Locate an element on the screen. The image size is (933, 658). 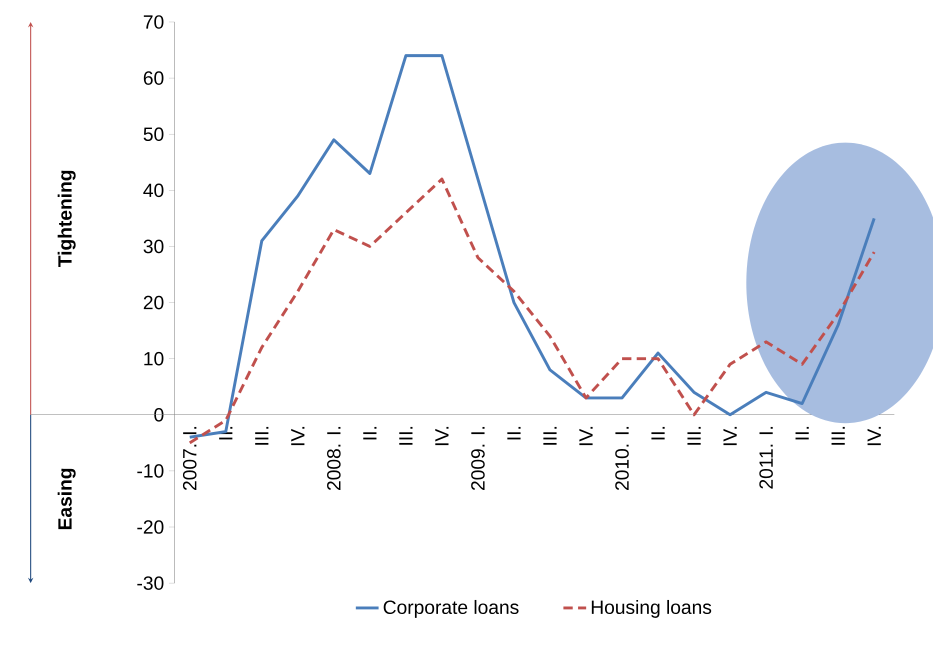
y-tick-label: 70 is located at coordinates (154, 22).